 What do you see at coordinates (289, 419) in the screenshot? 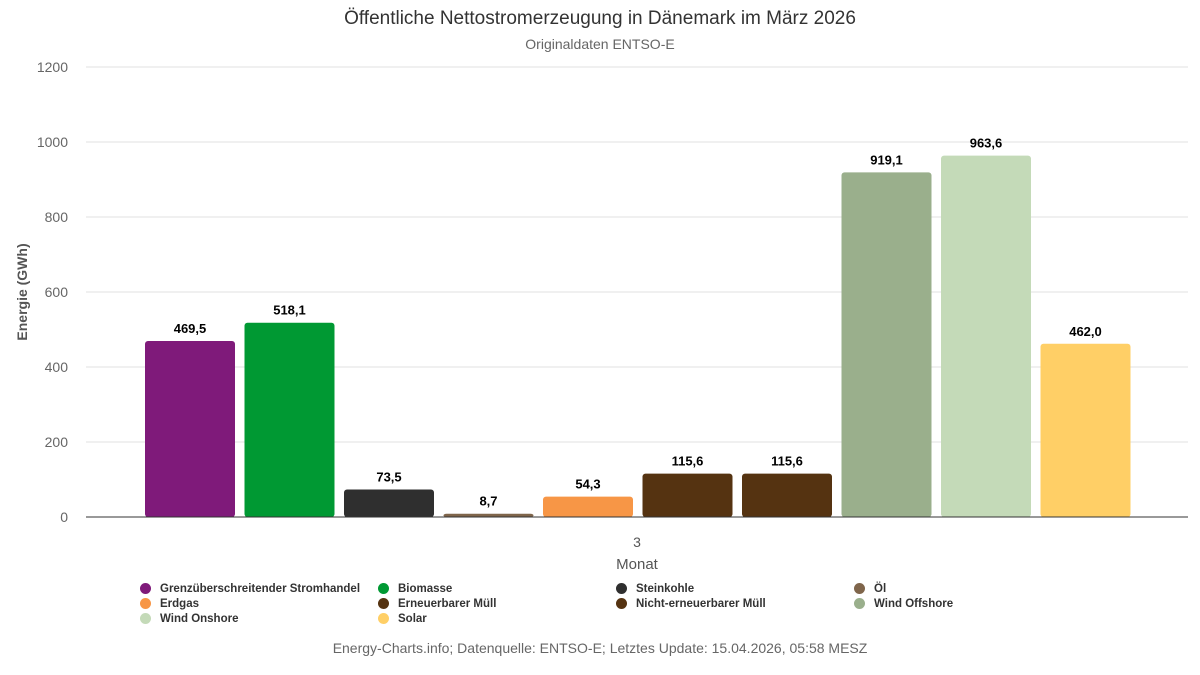
I see `bar-biomasse` at bounding box center [289, 419].